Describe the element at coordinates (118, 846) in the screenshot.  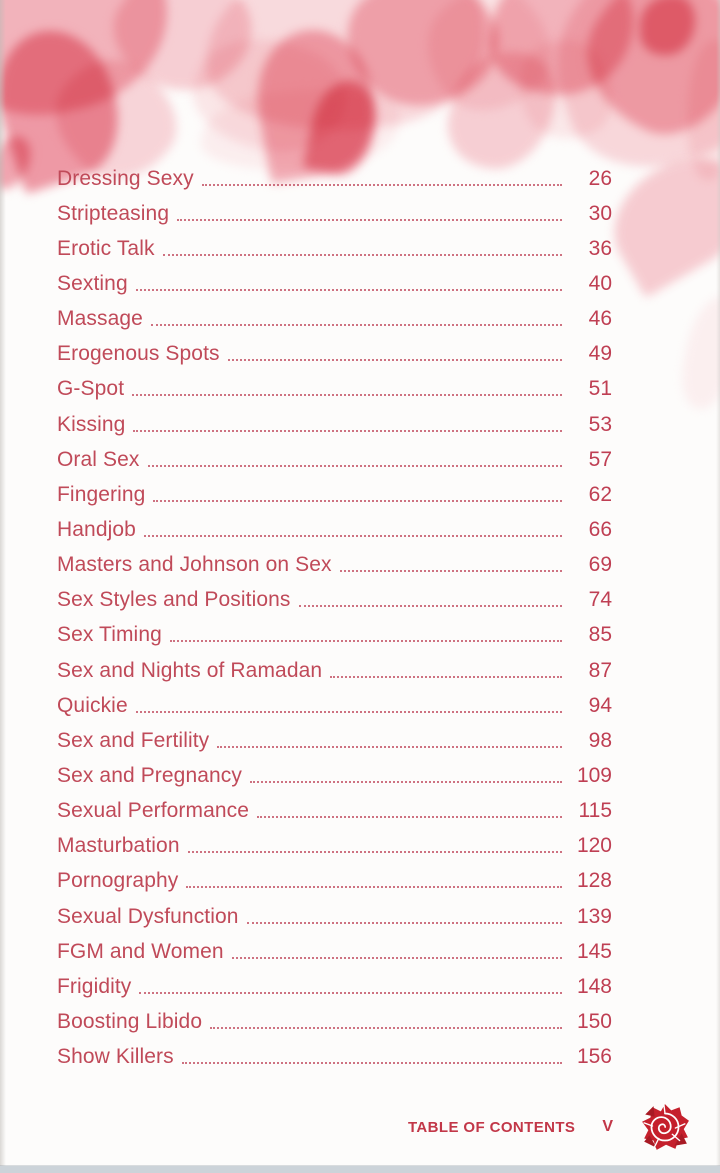
I see `toc-entry-title: Masturbation` at that location.